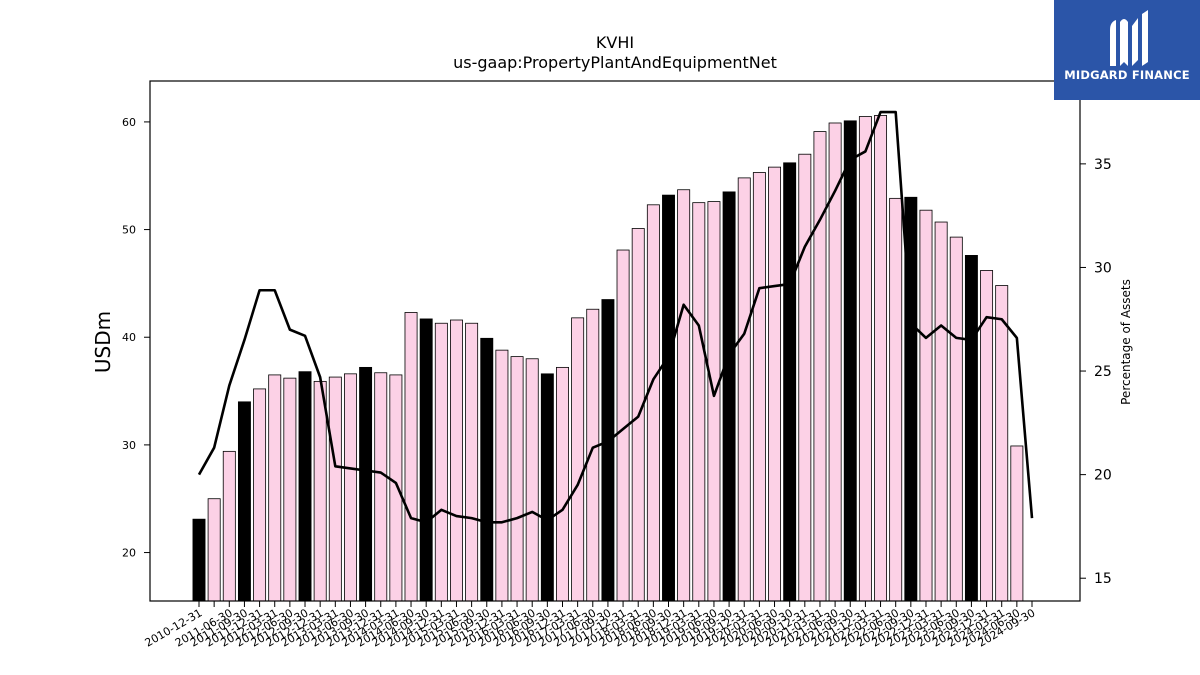 Image resolution: width=1200 pixels, height=675 pixels. Describe the element at coordinates (129, 553) in the screenshot. I see `y-tick-label: 20` at that location.